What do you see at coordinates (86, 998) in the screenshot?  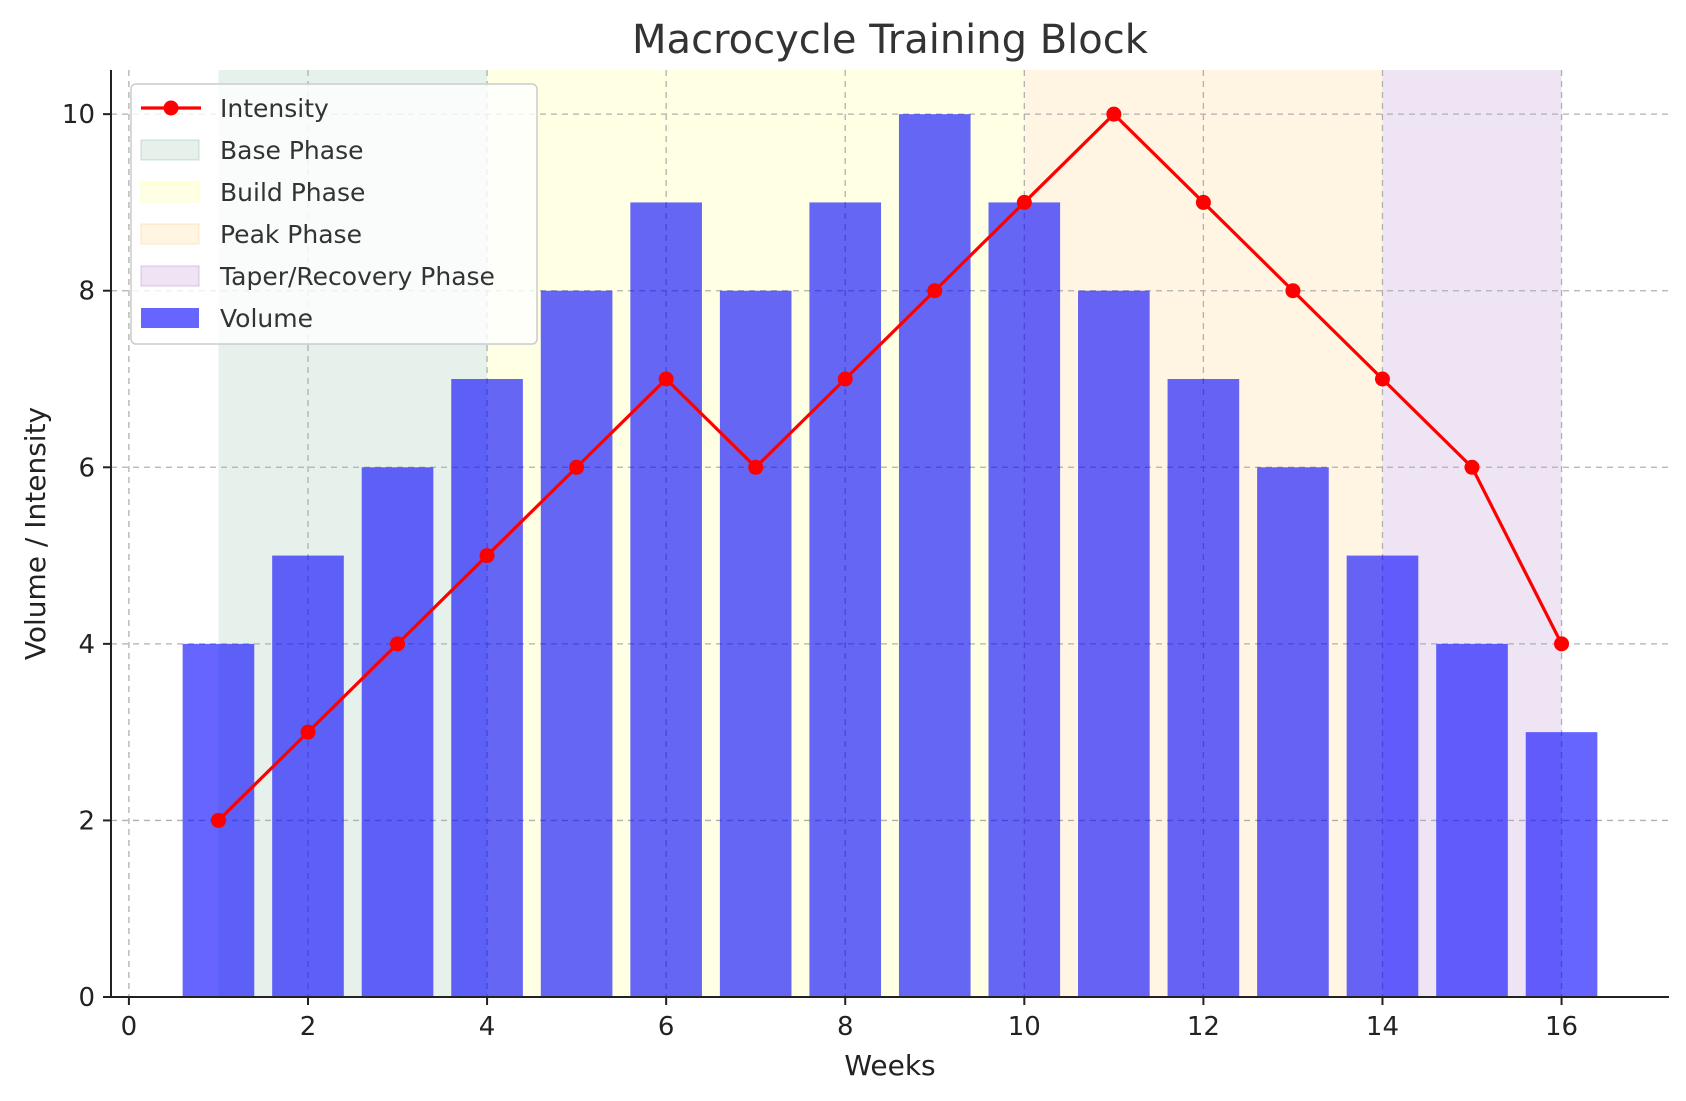 I see `y-tick-label: 0` at bounding box center [86, 998].